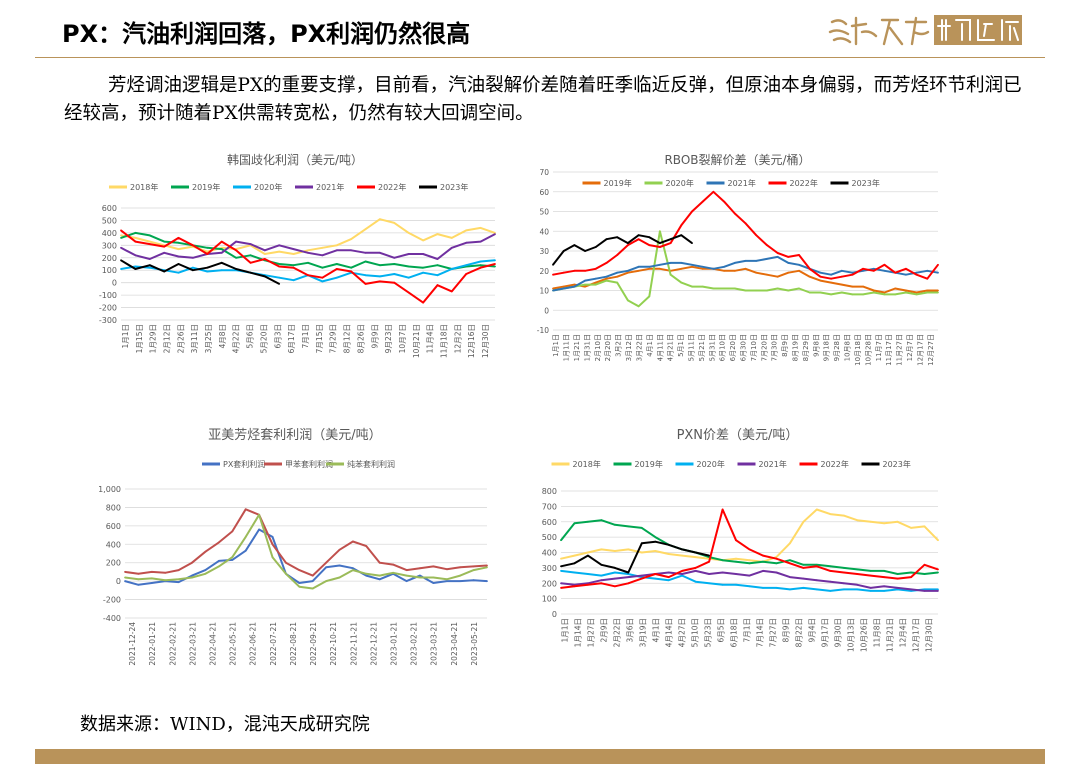 Image resolution: width=1080 pixels, height=764 pixels. Describe the element at coordinates (858, 350) in the screenshot. I see `x-tick-label: 10月18日` at that location.